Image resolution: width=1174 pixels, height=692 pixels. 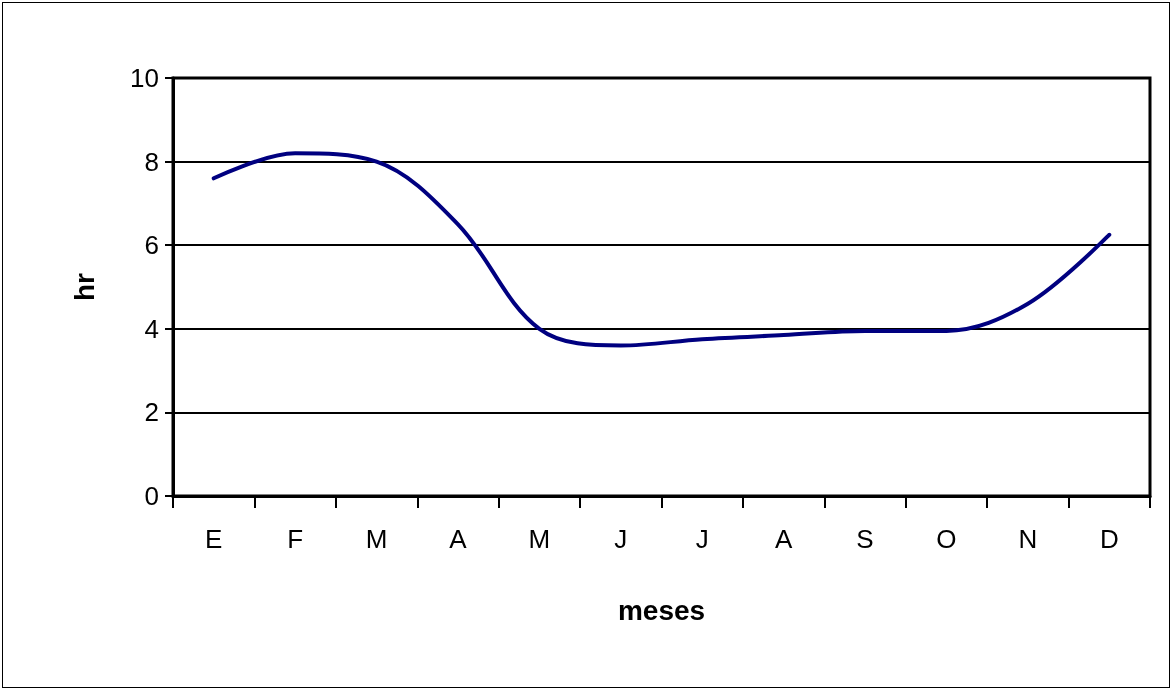 I want to click on y-tick-label: 0, so click(x=151, y=496).